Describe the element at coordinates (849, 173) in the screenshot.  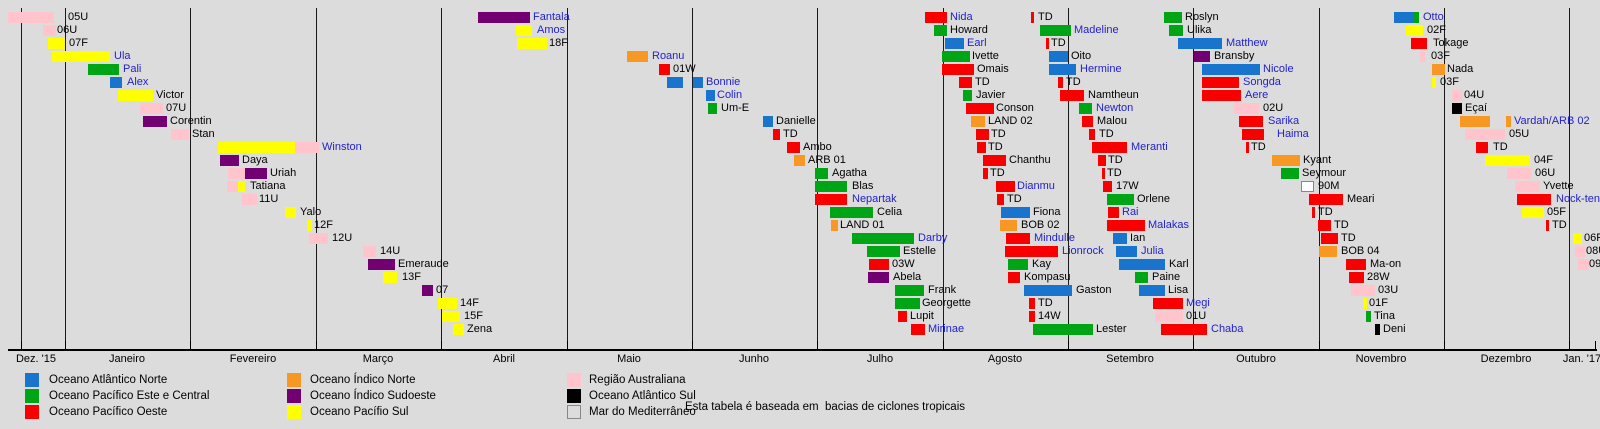
I see `storm-label: Agatha` at that location.